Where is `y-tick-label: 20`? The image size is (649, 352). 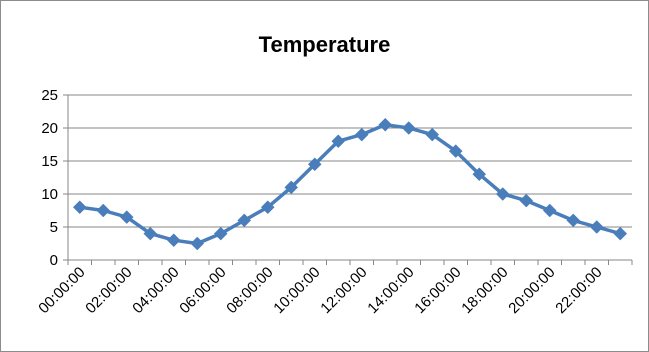
y-tick-label: 20 is located at coordinates (49, 128).